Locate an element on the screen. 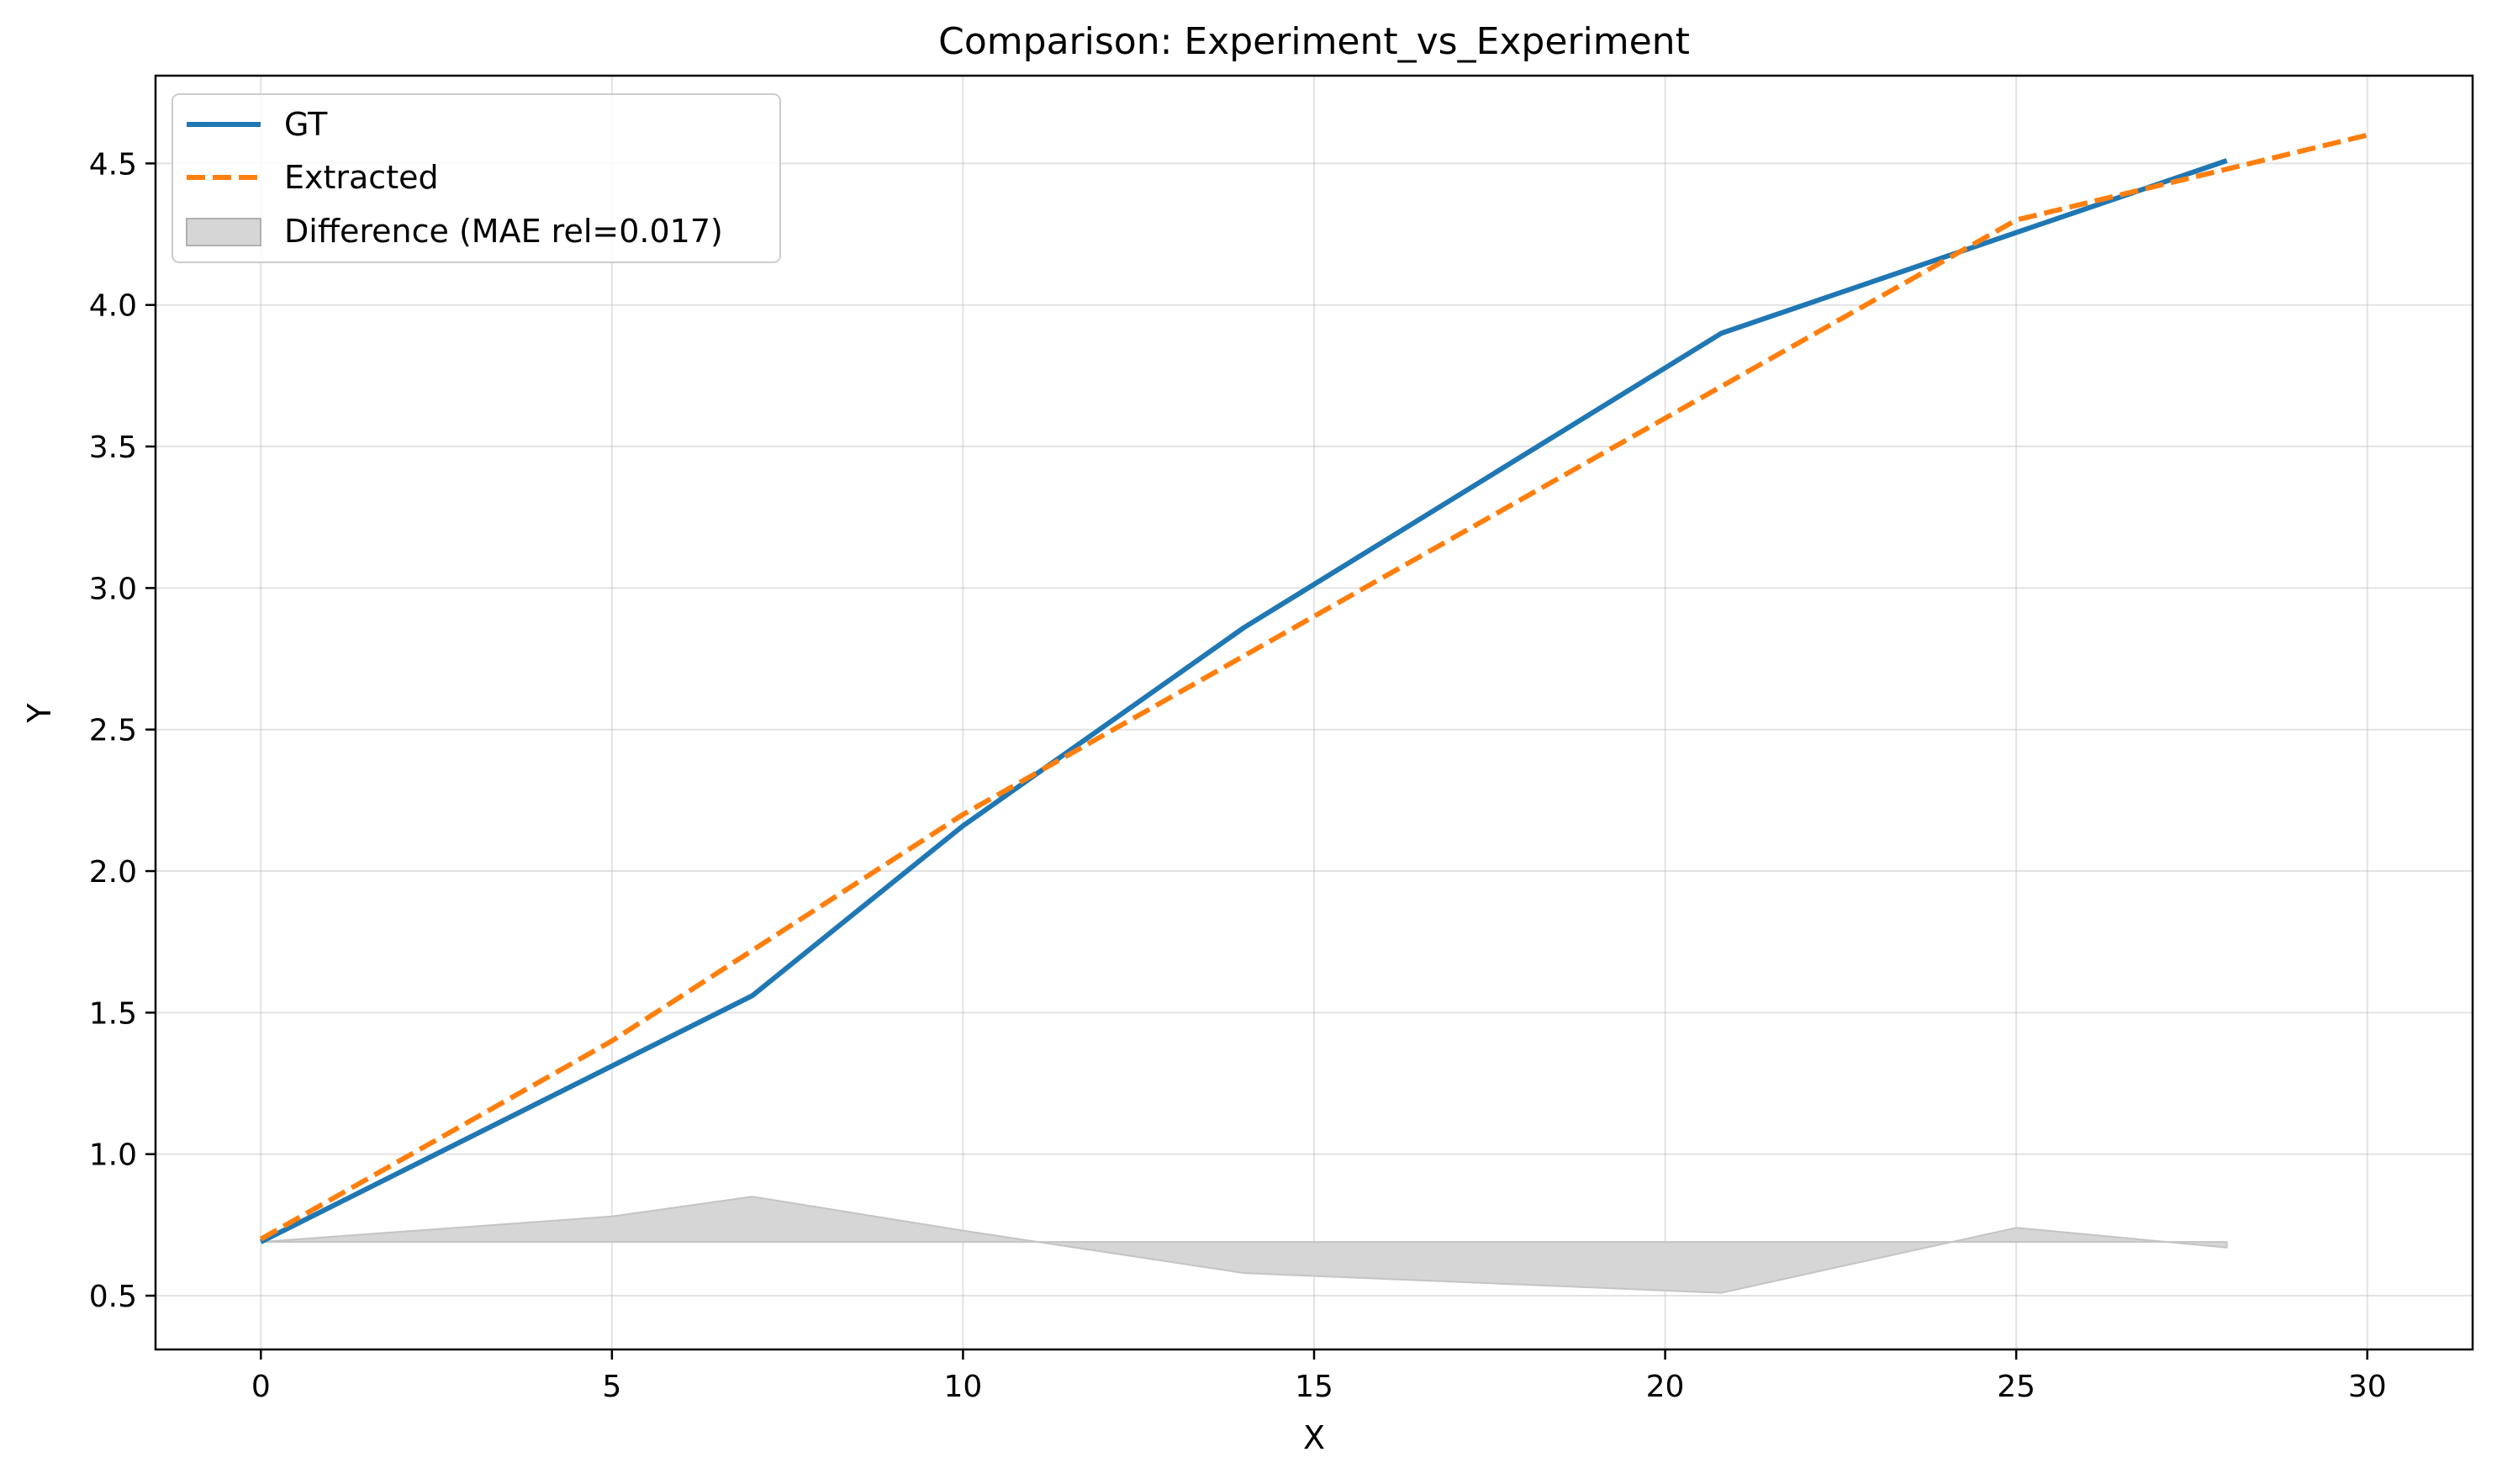  x-tick-label-5: 25 is located at coordinates (2016, 1387).